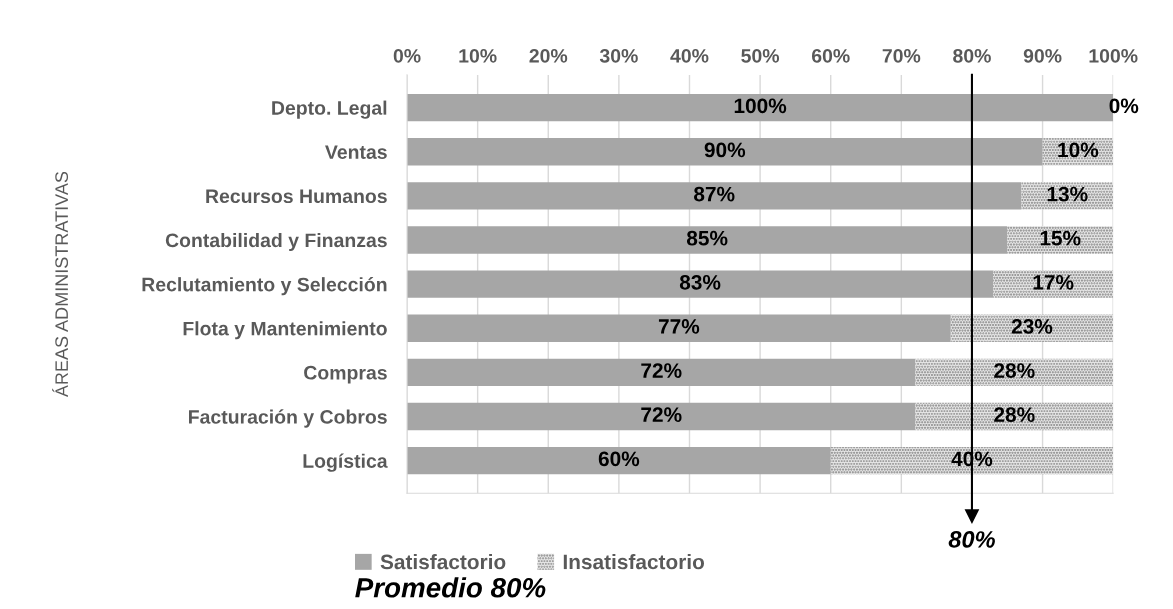 The width and height of the screenshot is (1173, 609). I want to click on data-label: 85%, so click(707, 238).